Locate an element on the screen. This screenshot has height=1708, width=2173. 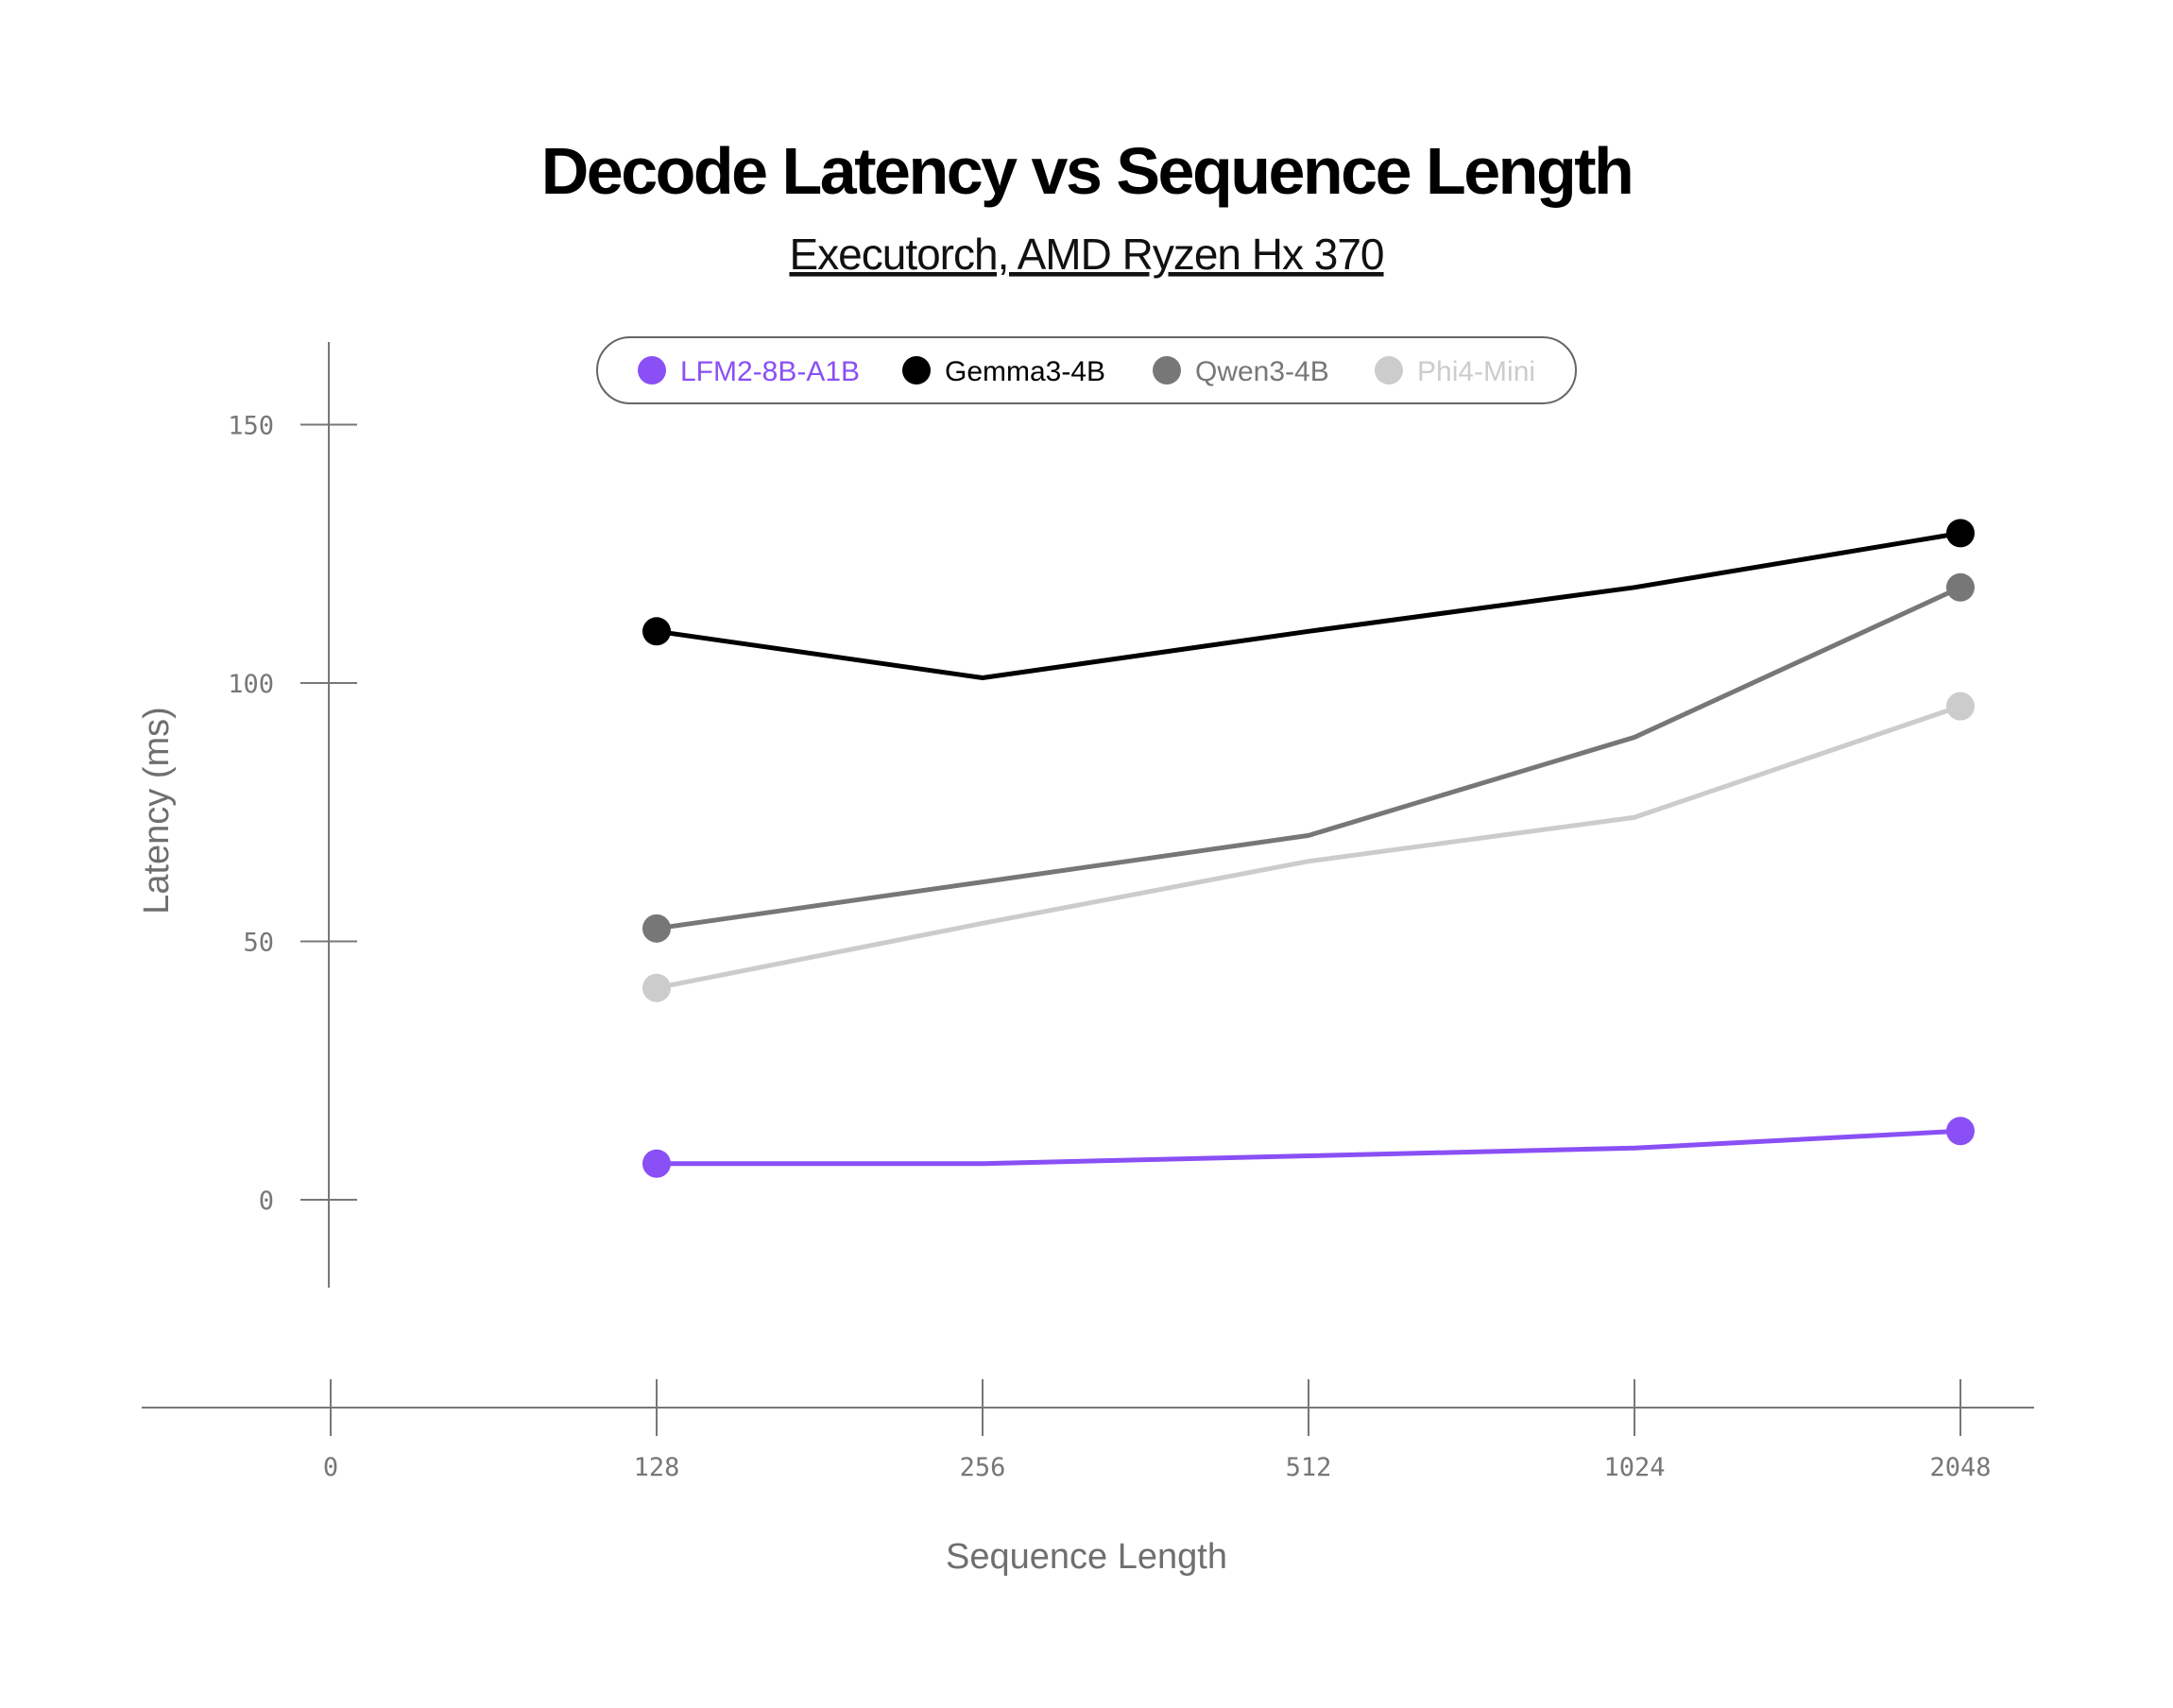
legend-item: Phi4-Mini is located at coordinates (1455, 371).